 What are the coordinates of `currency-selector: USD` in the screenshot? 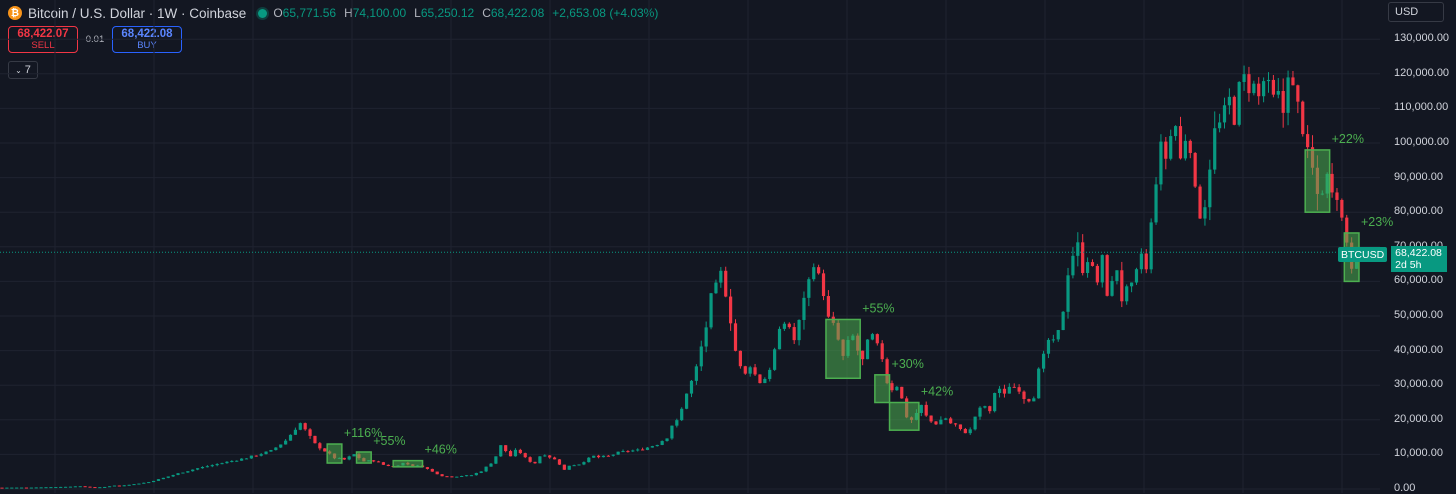 It's located at (1416, 12).